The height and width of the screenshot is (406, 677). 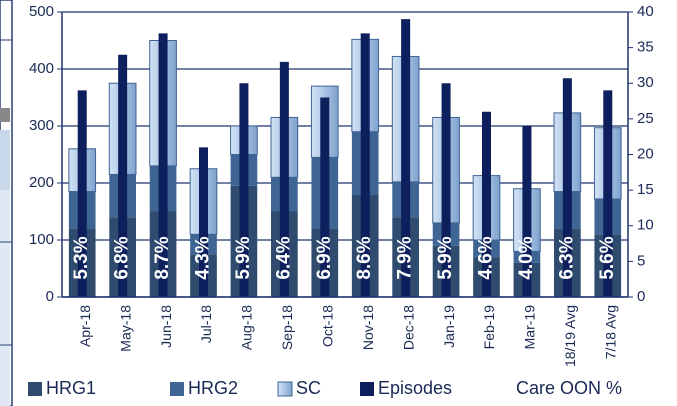 What do you see at coordinates (569, 388) in the screenshot?
I see `legend-label: Care OON %` at bounding box center [569, 388].